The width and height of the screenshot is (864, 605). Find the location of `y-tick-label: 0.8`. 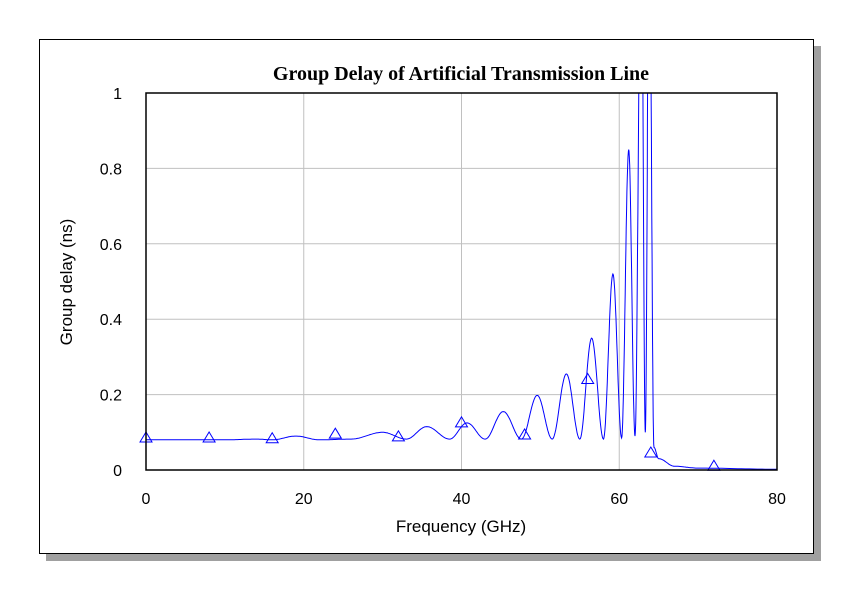

y-tick-label: 0.8 is located at coordinates (111, 169).